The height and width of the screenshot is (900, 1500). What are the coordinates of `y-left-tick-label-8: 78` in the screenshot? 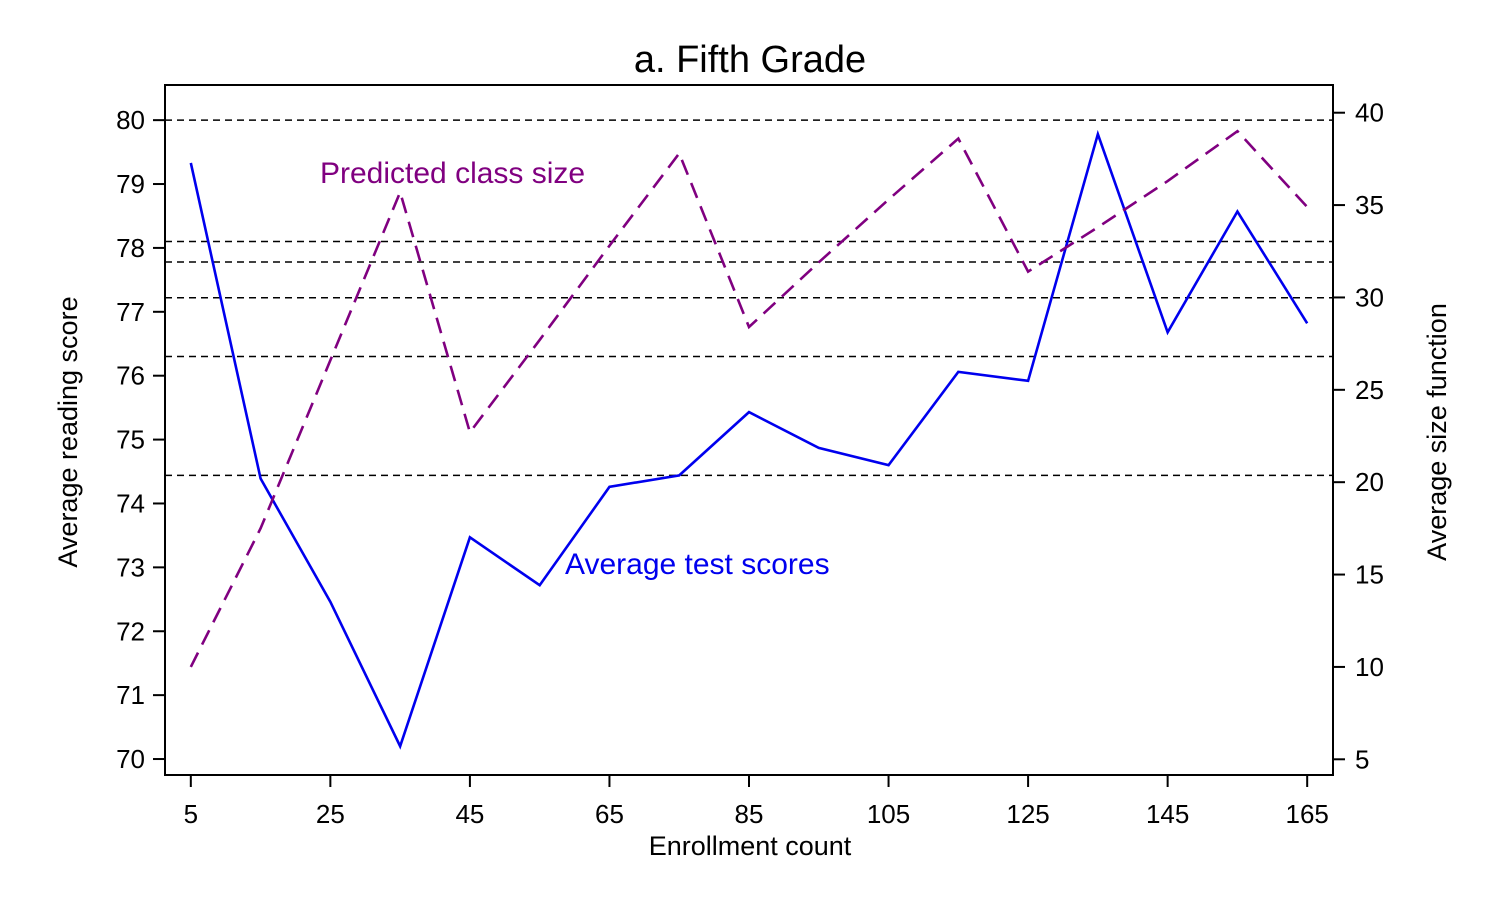 It's located at (130, 248).